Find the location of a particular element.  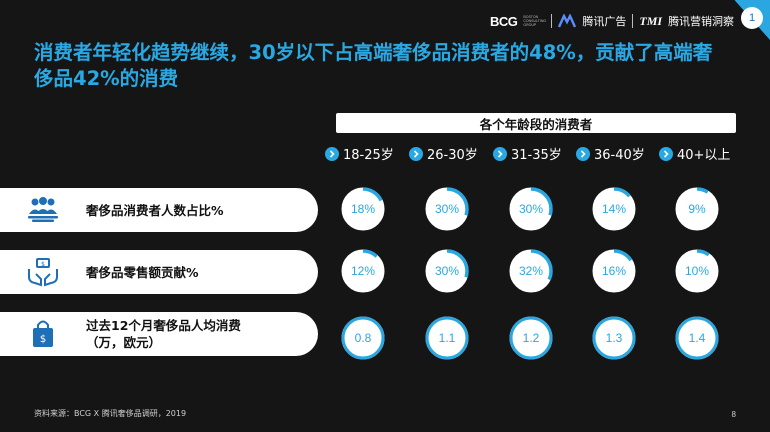

row-label-consumer-share: 奢侈品消费者人数占比% is located at coordinates (159, 210).